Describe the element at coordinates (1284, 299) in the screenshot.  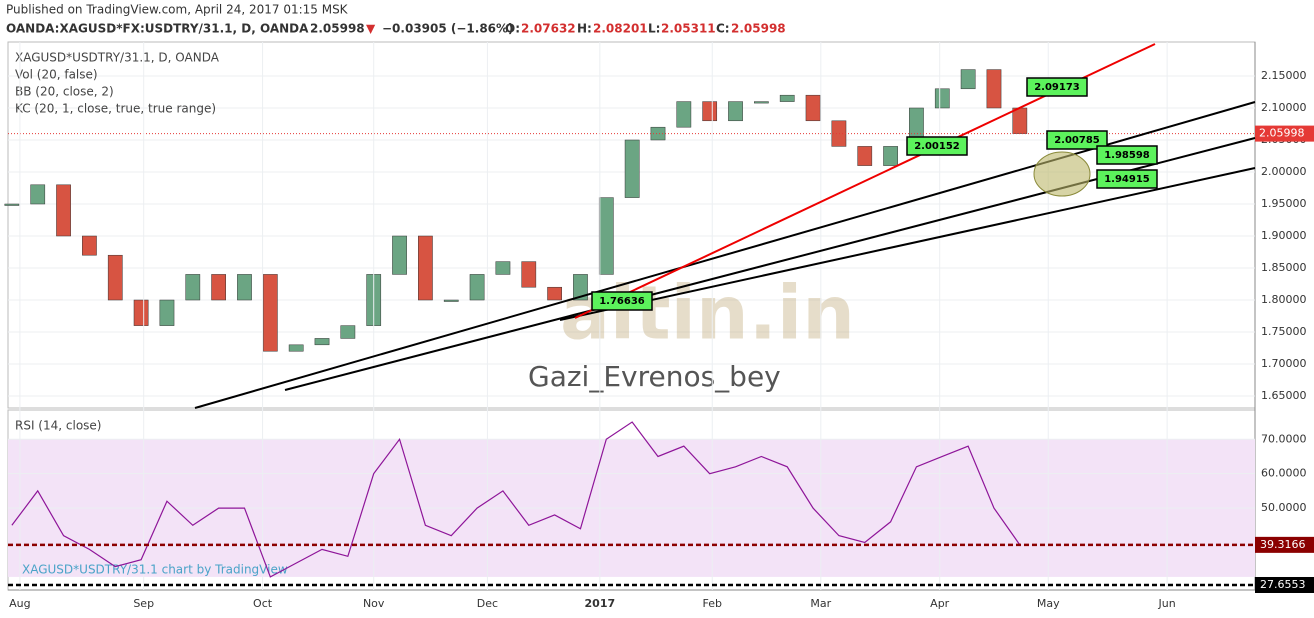
I see `y-tick-label: 1.80000` at that location.